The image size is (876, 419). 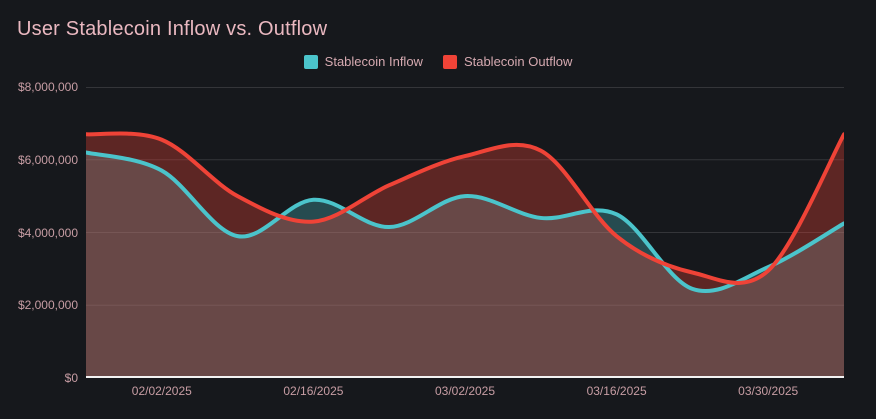 What do you see at coordinates (616, 391) in the screenshot?
I see `x-axis-label: 03/16/2025` at bounding box center [616, 391].